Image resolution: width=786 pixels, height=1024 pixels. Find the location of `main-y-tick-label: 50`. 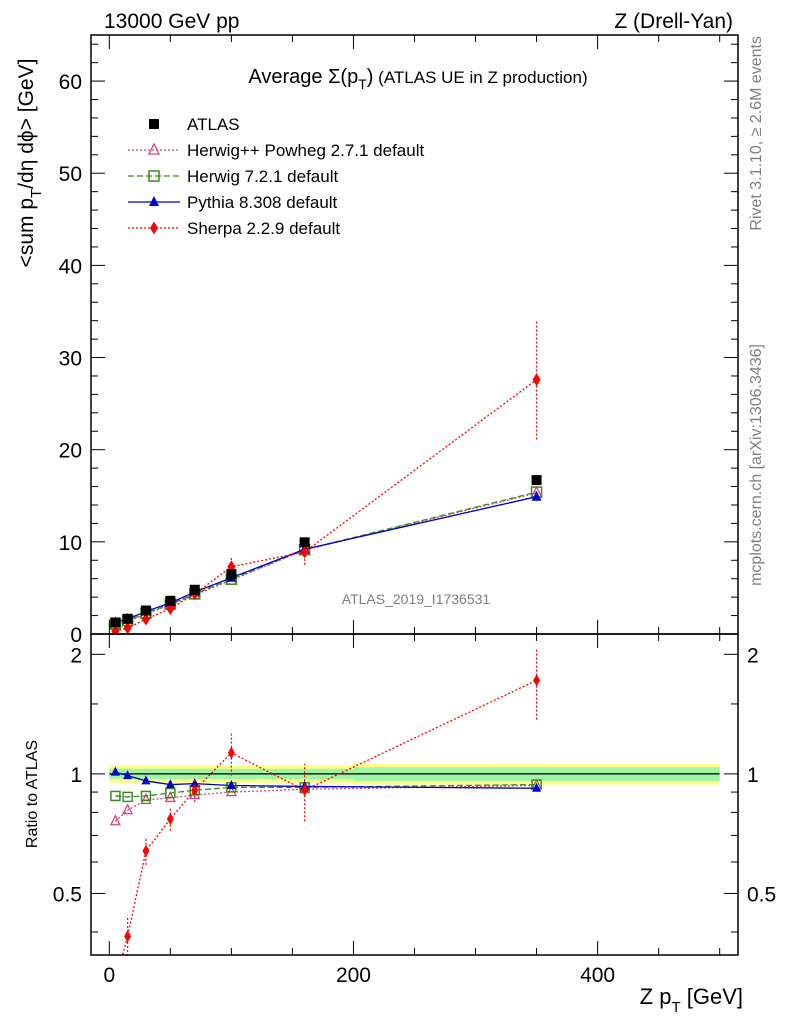

main-y-tick-label: 50 is located at coordinates (70, 174).